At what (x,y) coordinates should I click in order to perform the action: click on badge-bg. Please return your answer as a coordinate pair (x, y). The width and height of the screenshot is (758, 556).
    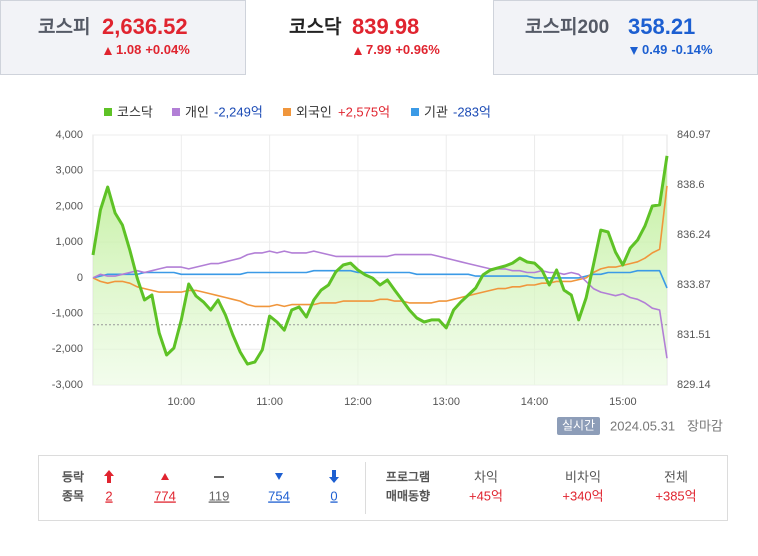
    Looking at the image, I should click on (578, 426).